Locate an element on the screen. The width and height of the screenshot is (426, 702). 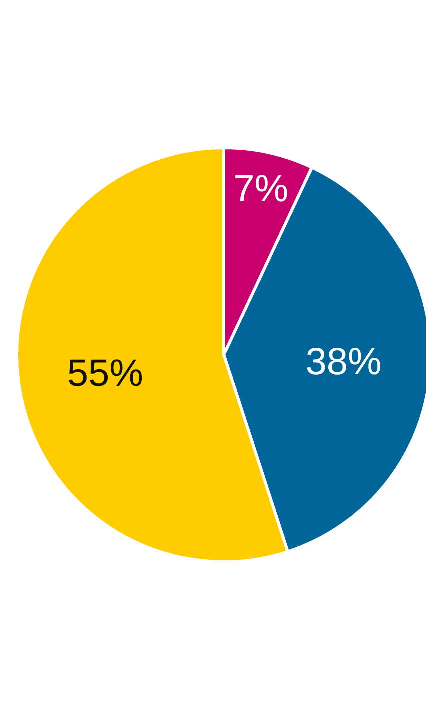
data-label: 55% is located at coordinates (105, 373).